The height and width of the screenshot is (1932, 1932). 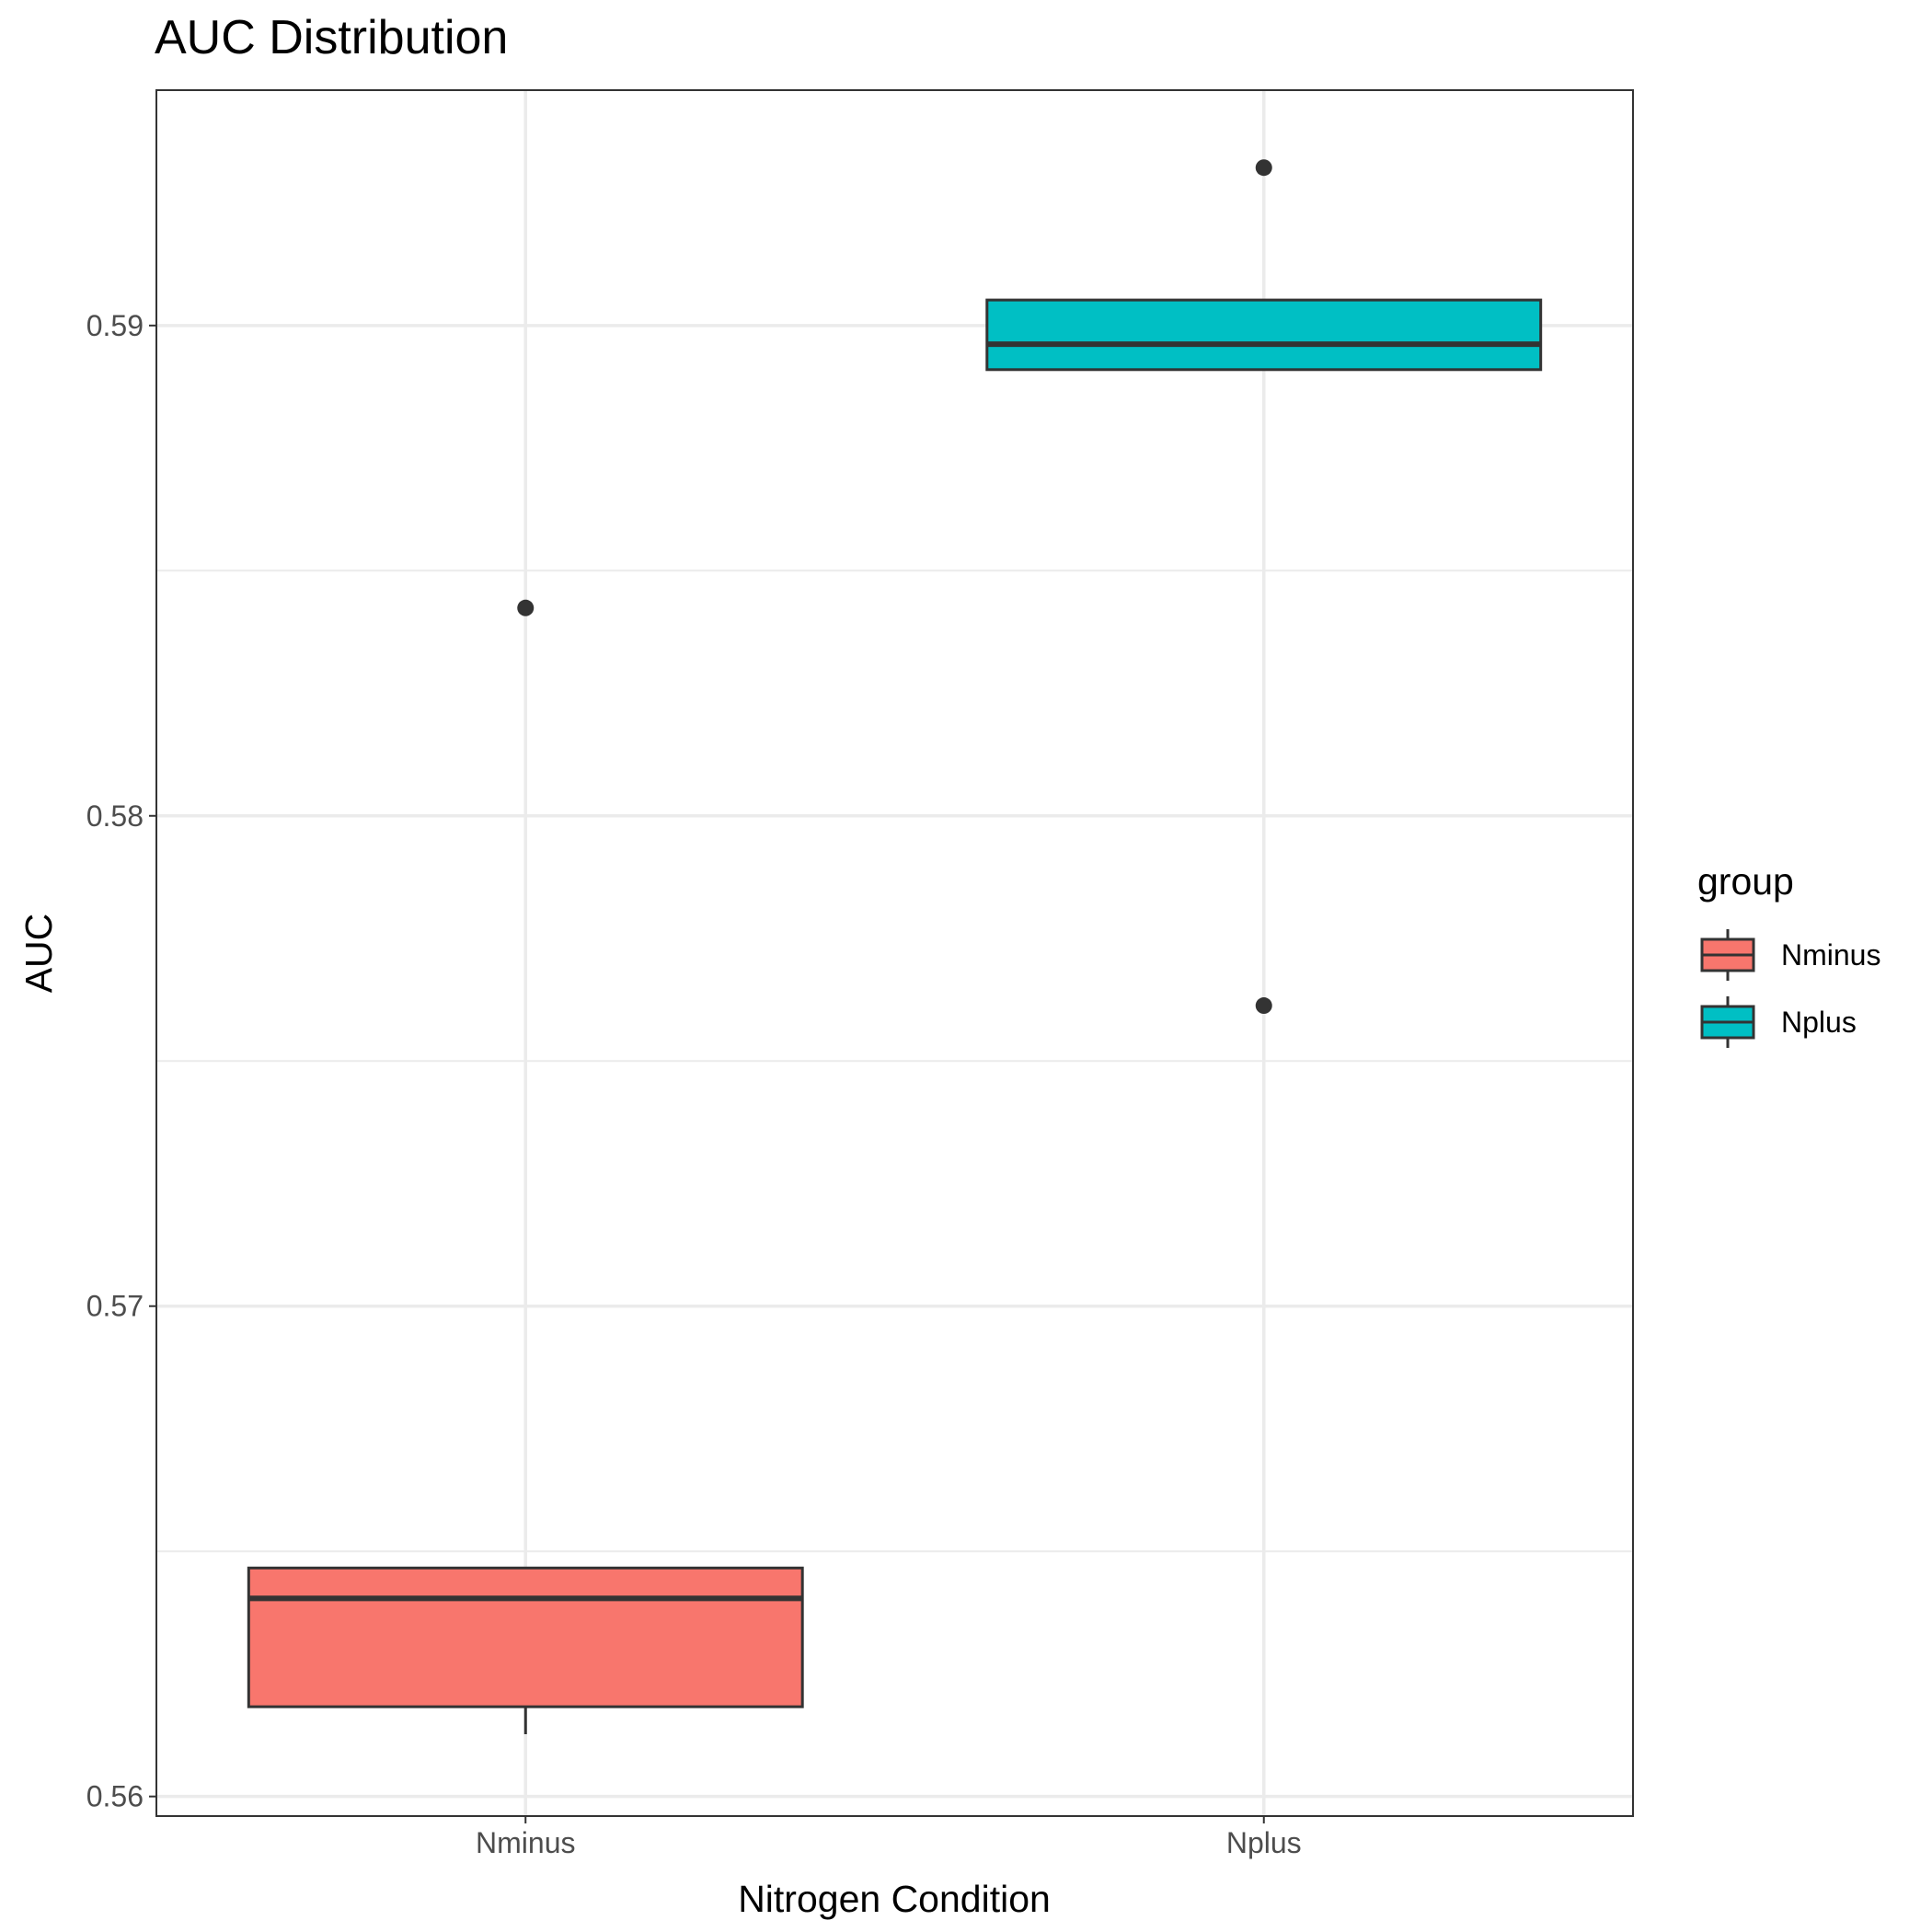 What do you see at coordinates (115, 816) in the screenshot?
I see `y-tick-label: 0.58` at bounding box center [115, 816].